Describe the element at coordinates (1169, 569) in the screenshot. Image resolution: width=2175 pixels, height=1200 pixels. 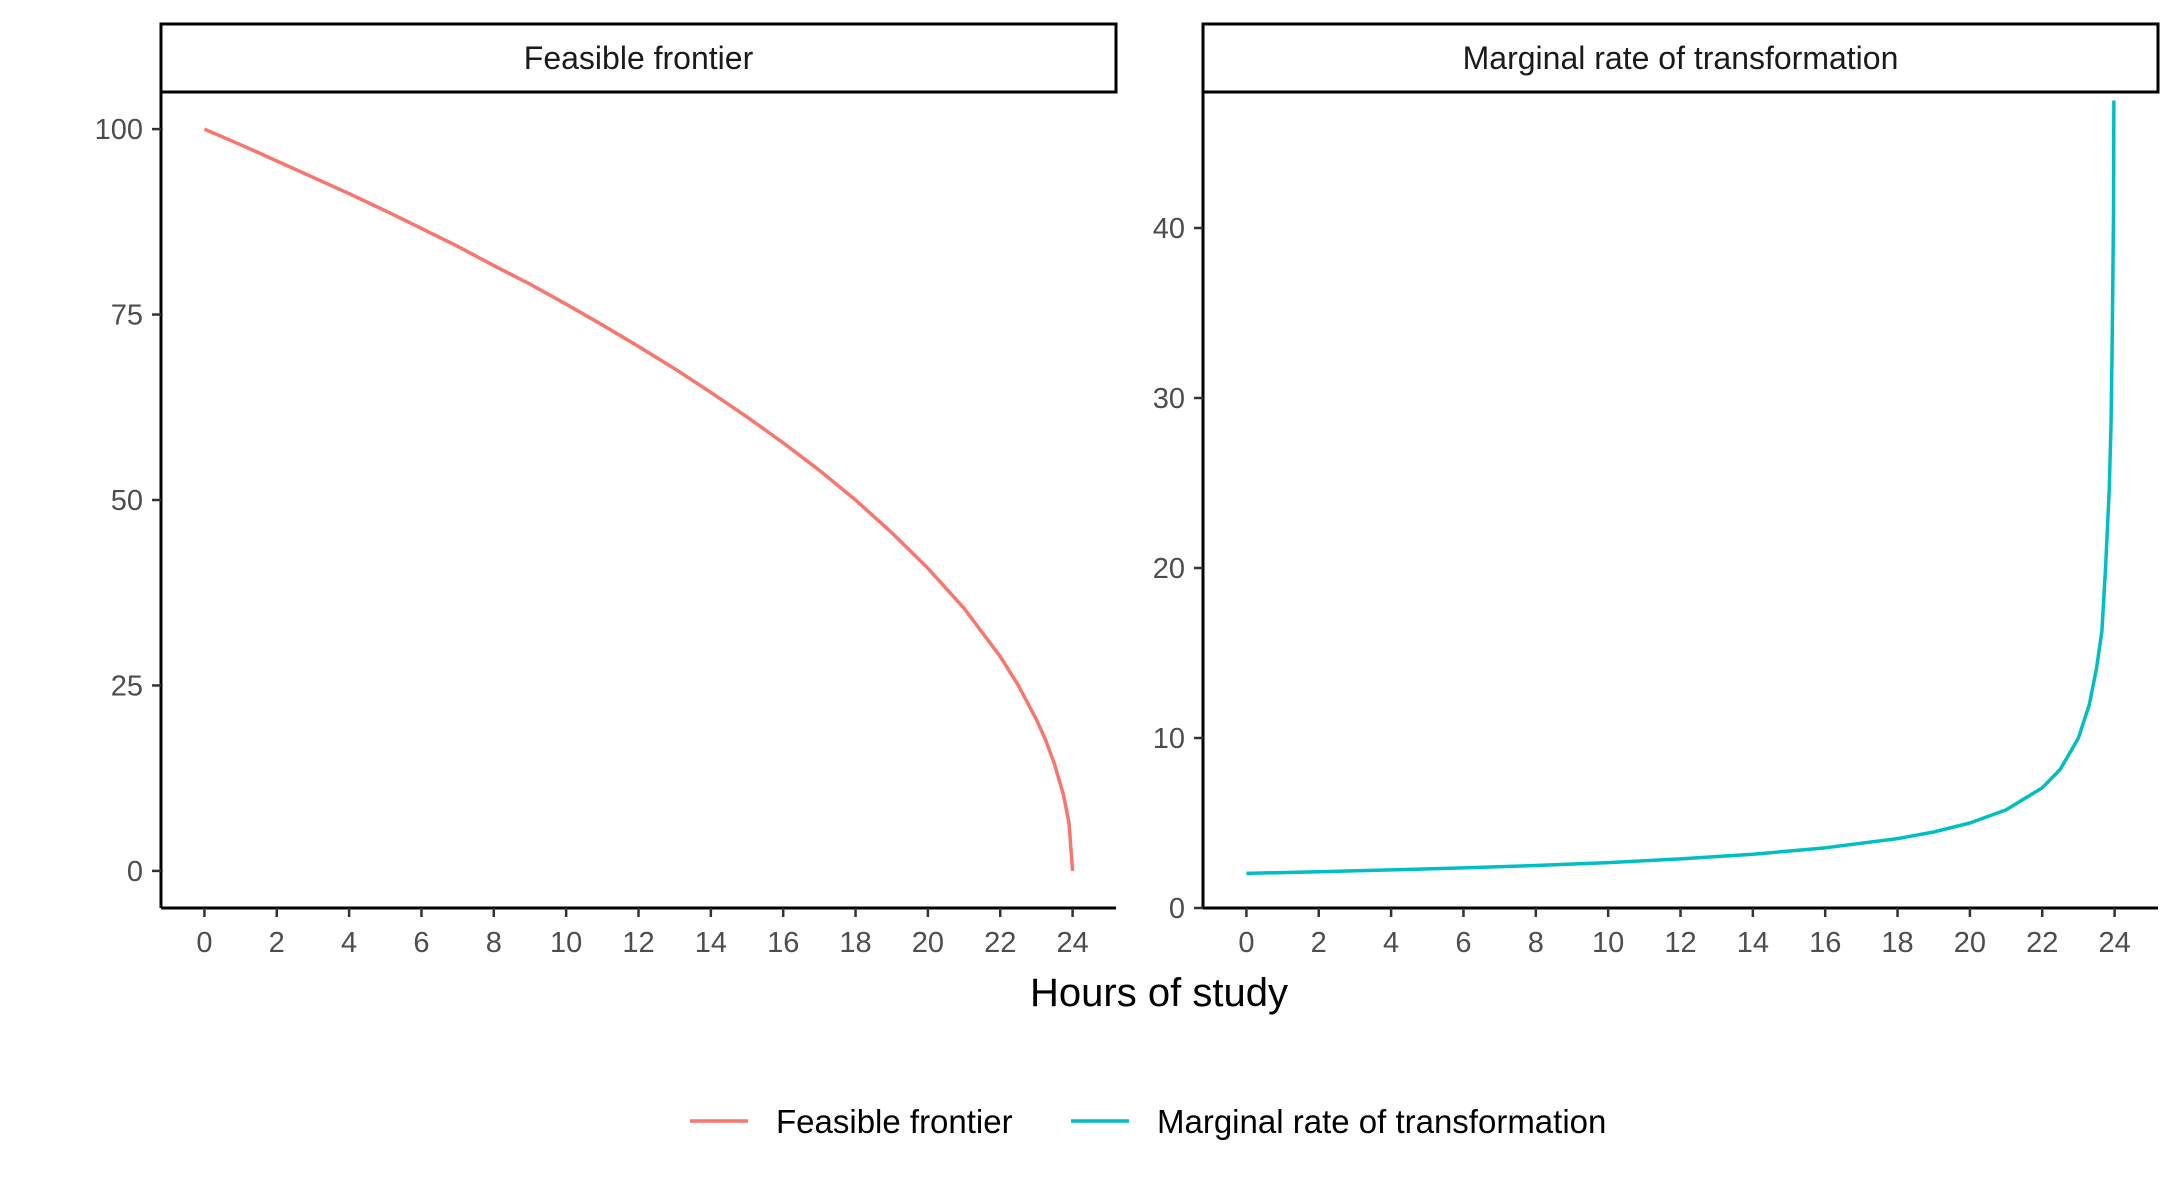
I see `y-tick-label: 20` at that location.